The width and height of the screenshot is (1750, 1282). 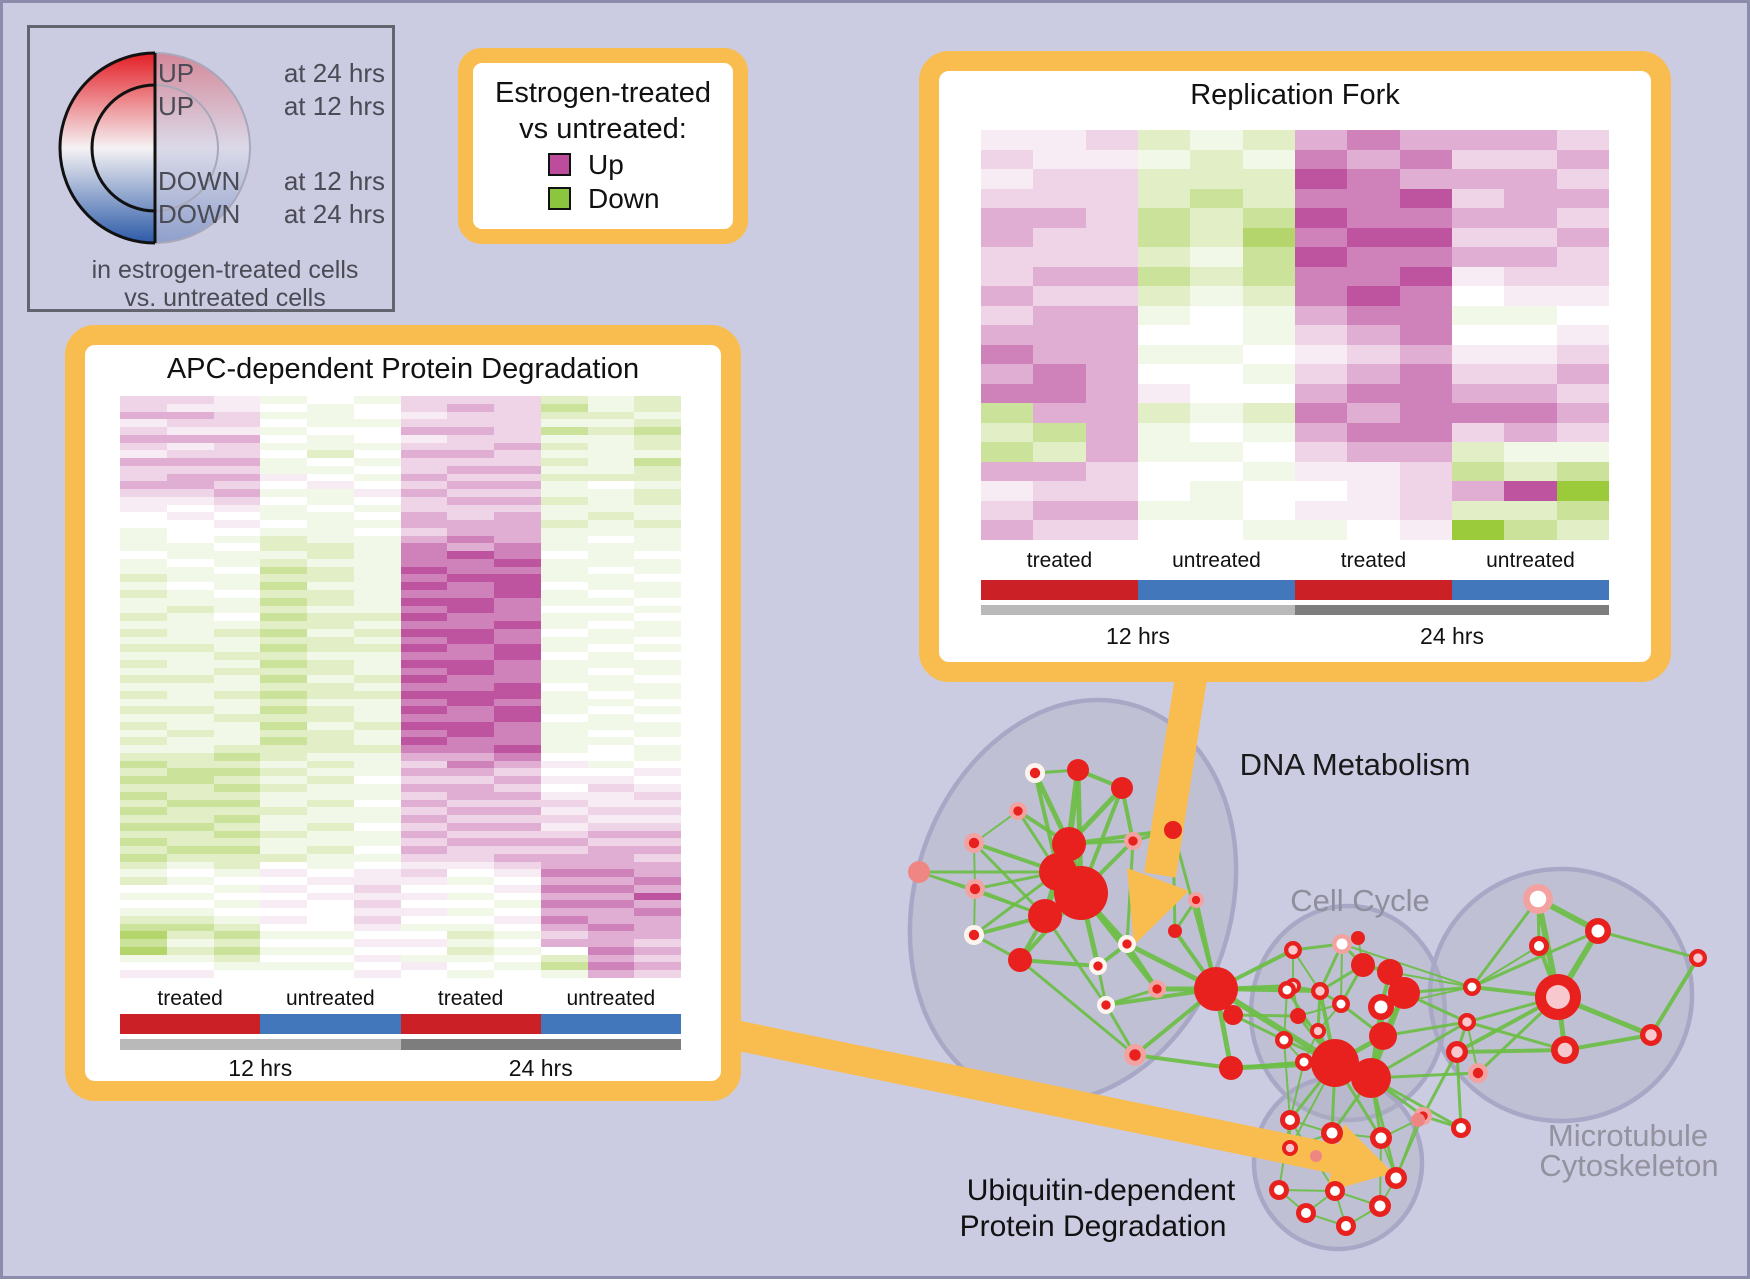 I want to click on rf-condition-bar, so click(x=1295, y=590).